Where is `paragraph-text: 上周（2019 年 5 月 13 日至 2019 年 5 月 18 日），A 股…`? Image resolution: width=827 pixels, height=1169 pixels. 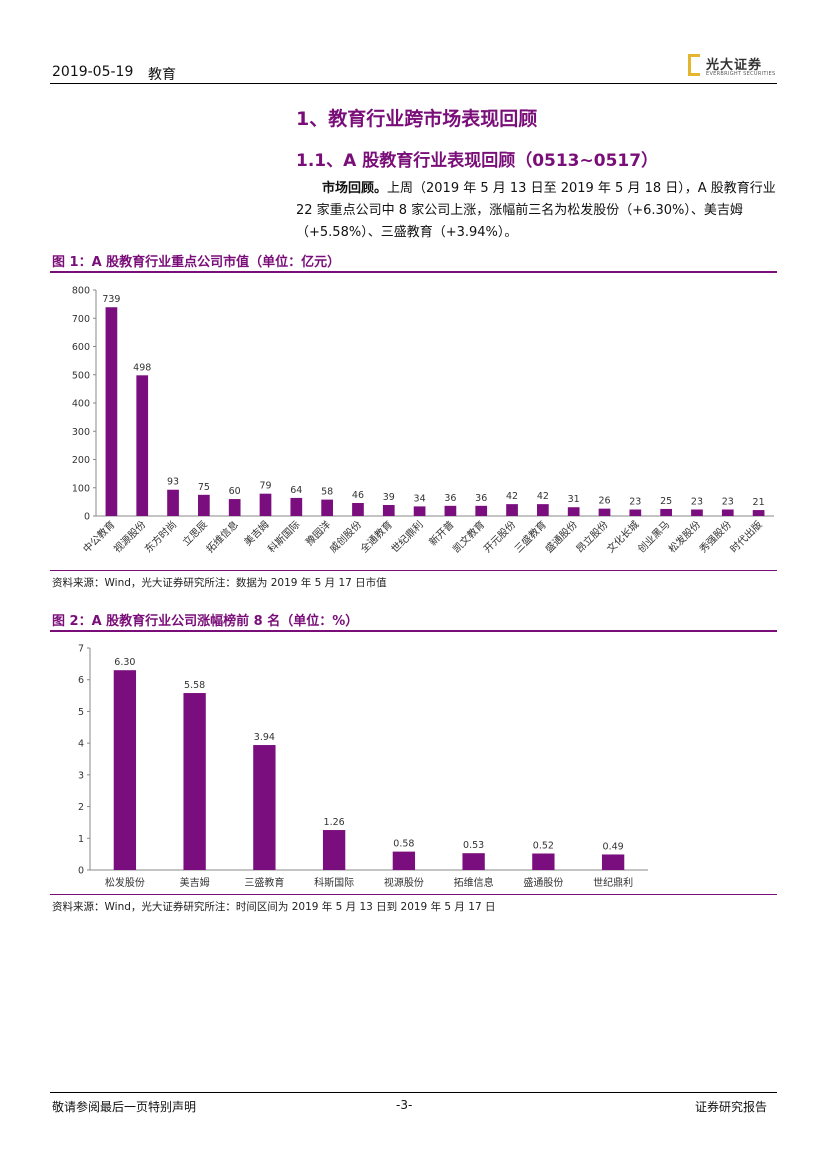
paragraph-text: 上周（2019 年 5 月 13 日至 2019 年 5 月 18 日），A 股… is located at coordinates (536, 210).